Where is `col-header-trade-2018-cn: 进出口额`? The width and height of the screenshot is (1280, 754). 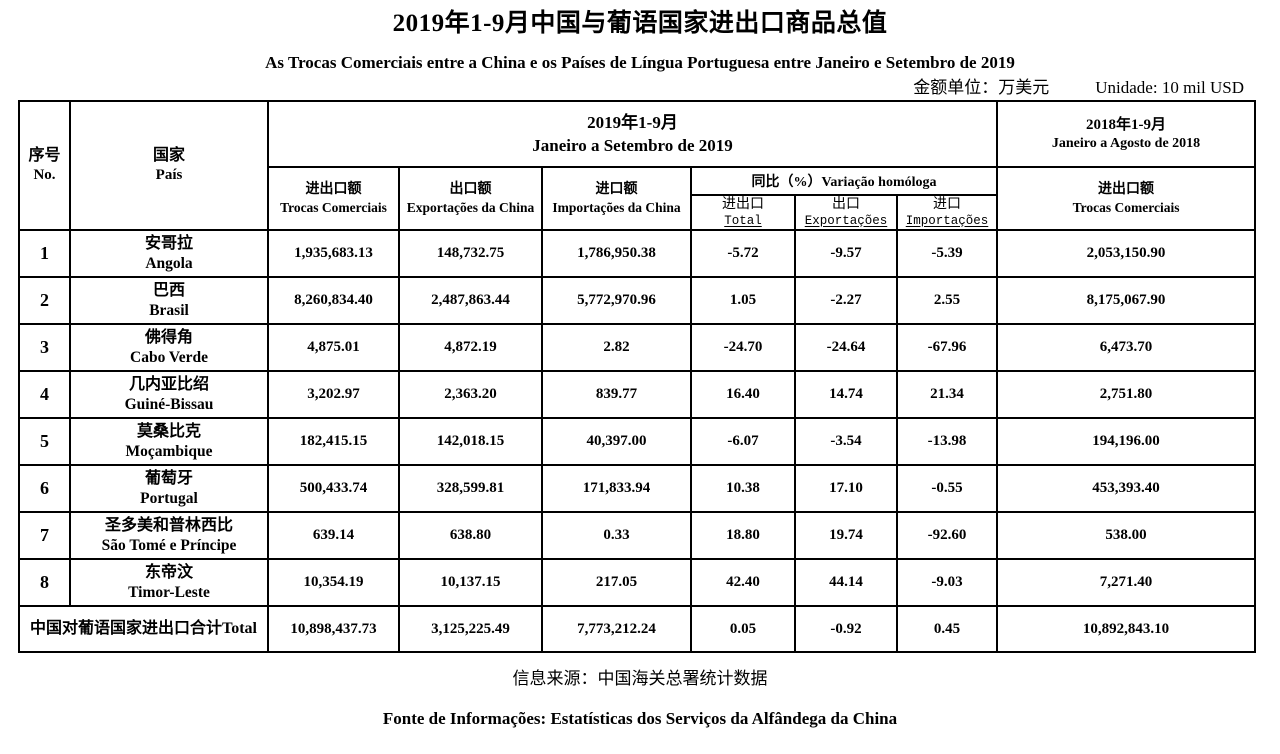 col-header-trade-2018-cn: 进出口额 is located at coordinates (1126, 189).